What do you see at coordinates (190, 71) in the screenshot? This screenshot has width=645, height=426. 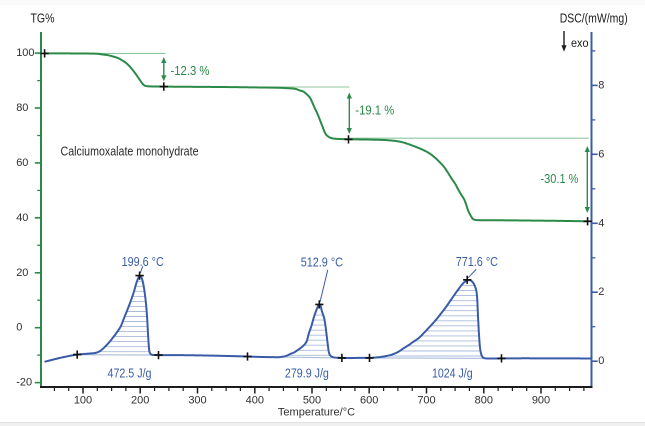 I see `svg-text: -12.3 %` at bounding box center [190, 71].